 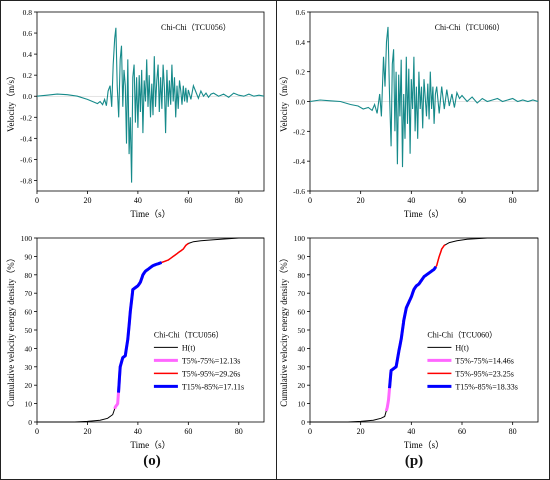 I want to click on legend-title: Chi-Chi（TCU060）, so click(x=462, y=334).